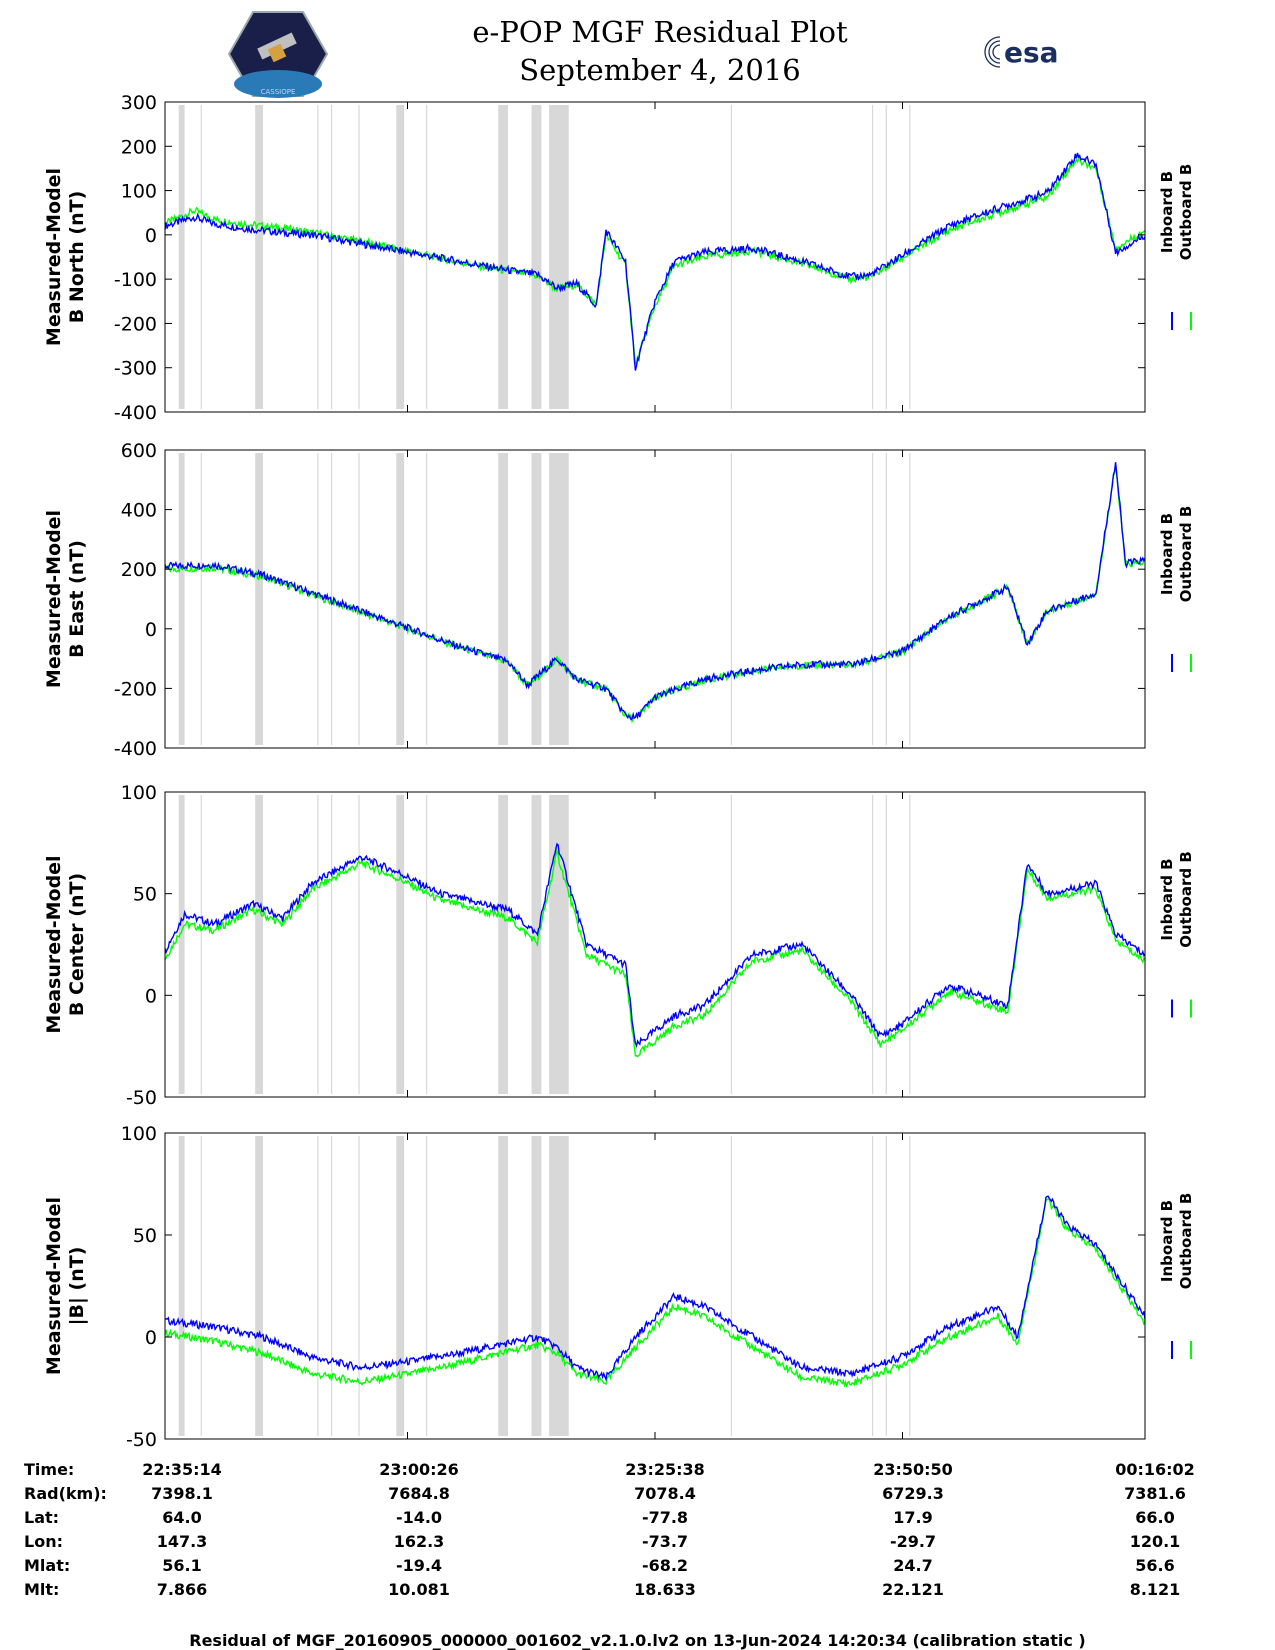 Image resolution: width=1275 pixels, height=1650 pixels. Describe the element at coordinates (913, 1565) in the screenshot. I see `ephemeris-cell: 24.7` at that location.